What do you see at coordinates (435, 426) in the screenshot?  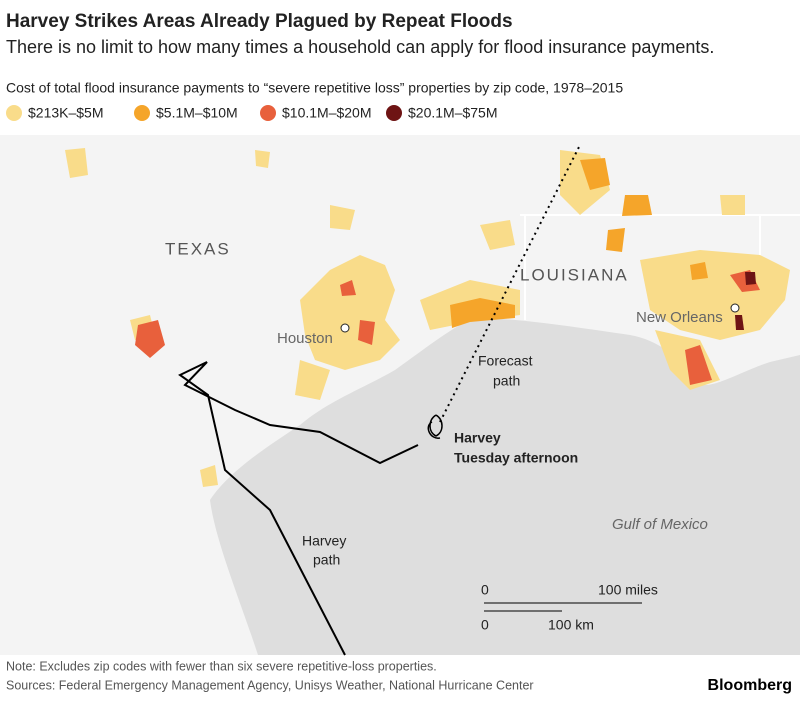 I see `hurricane-icon` at bounding box center [435, 426].